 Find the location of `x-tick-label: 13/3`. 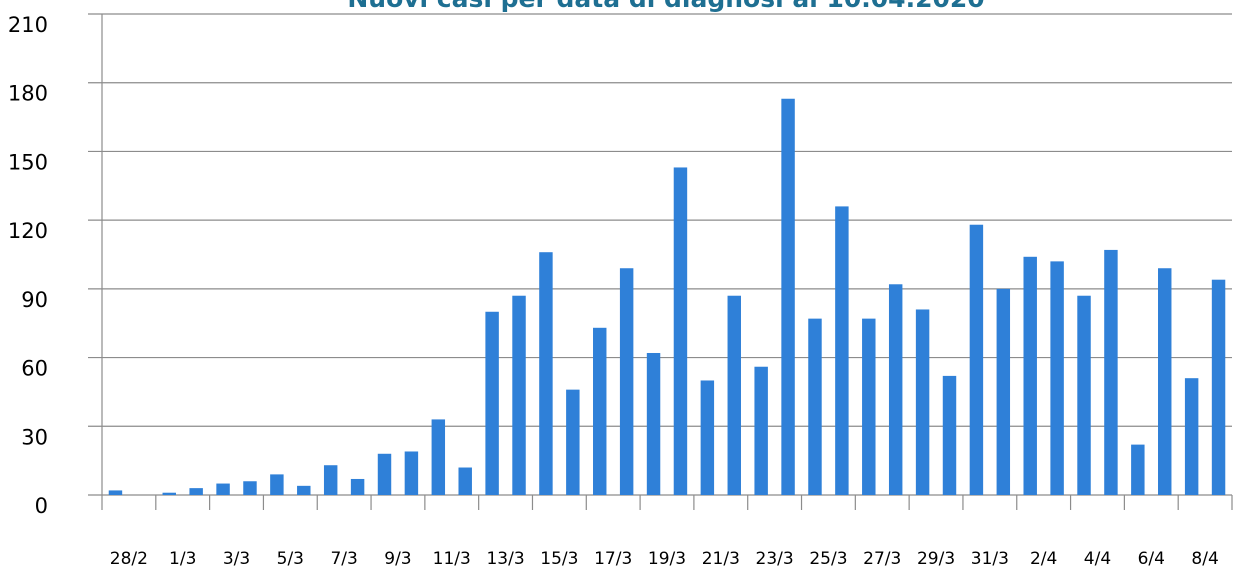

x-tick-label: 13/3 is located at coordinates (505, 559).